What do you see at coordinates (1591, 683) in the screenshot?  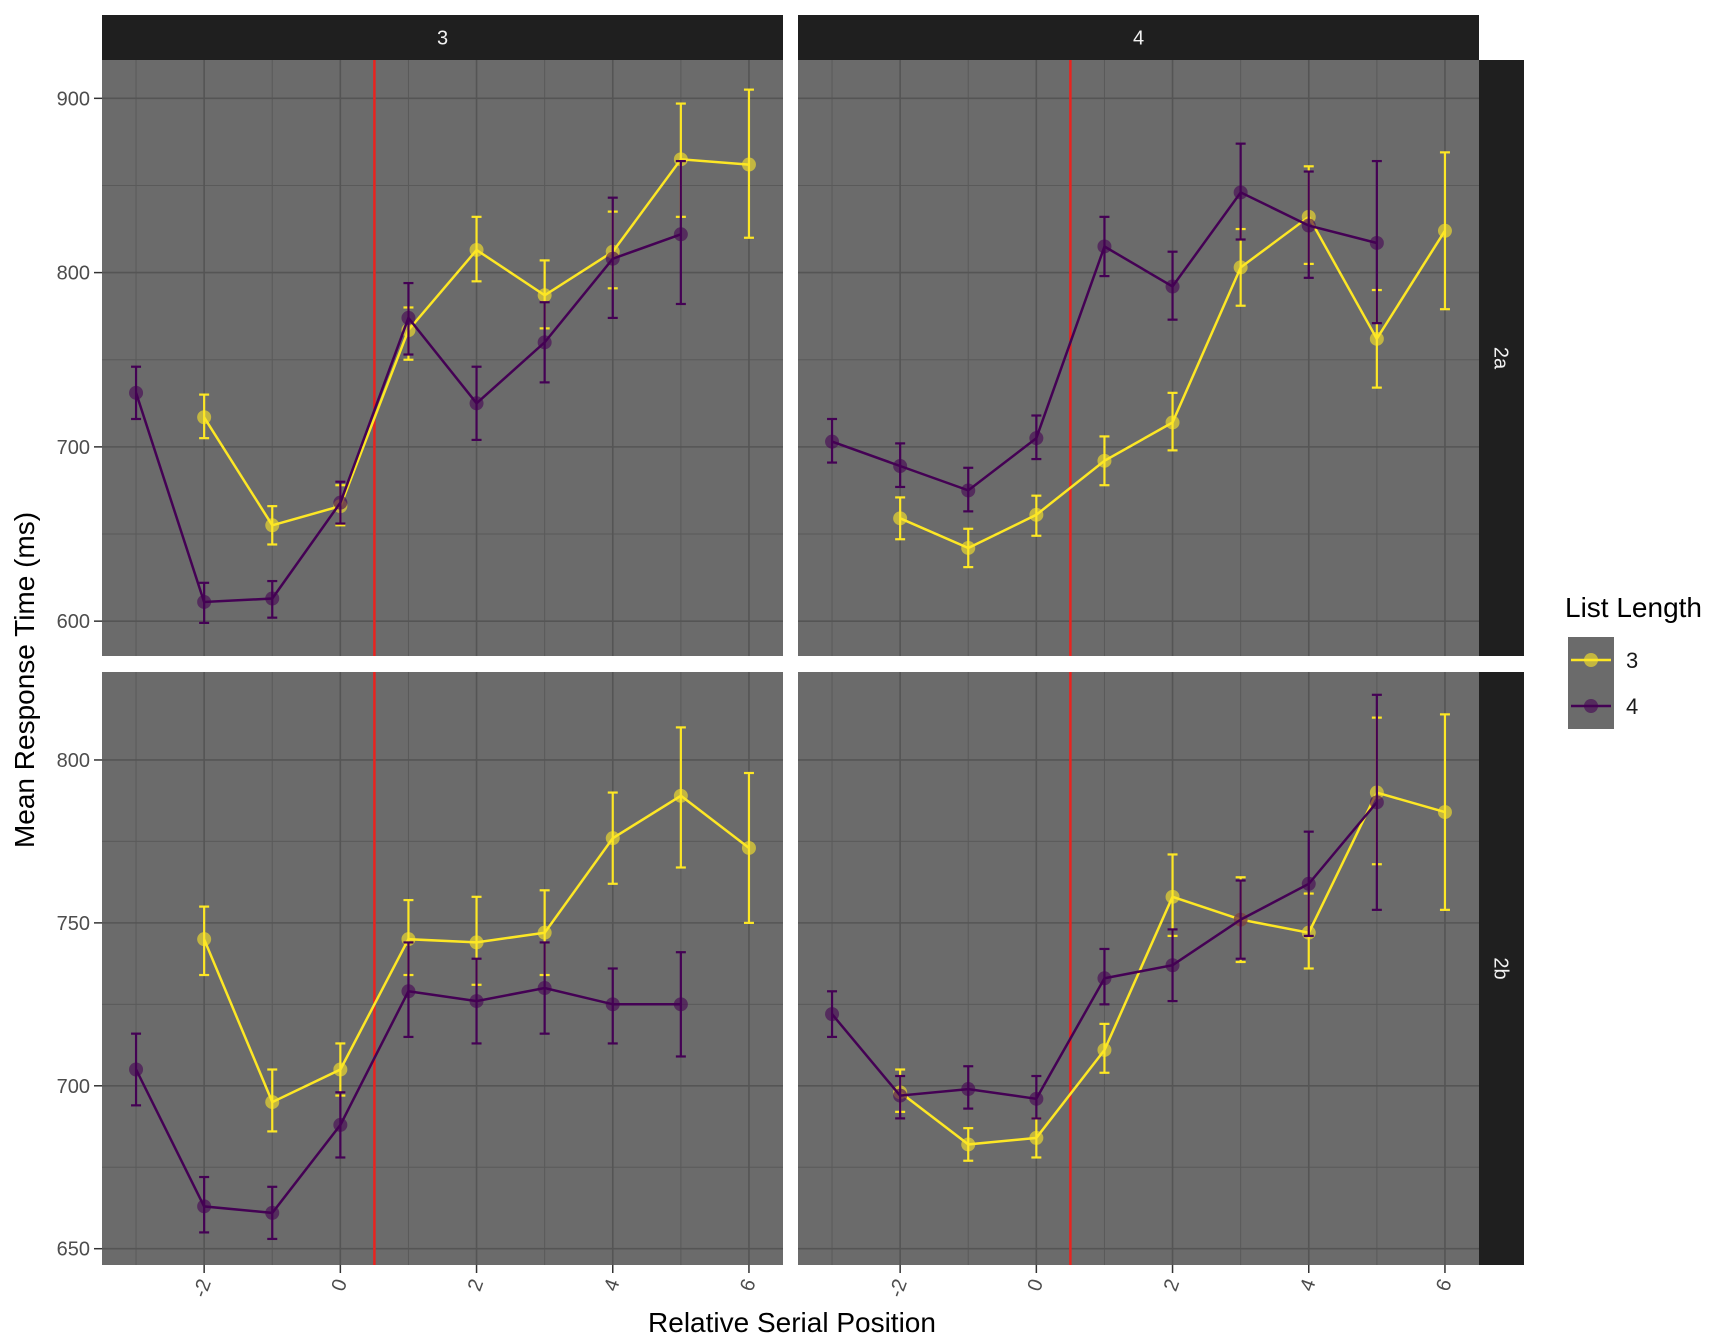 I see `legend-key-box` at bounding box center [1591, 683].